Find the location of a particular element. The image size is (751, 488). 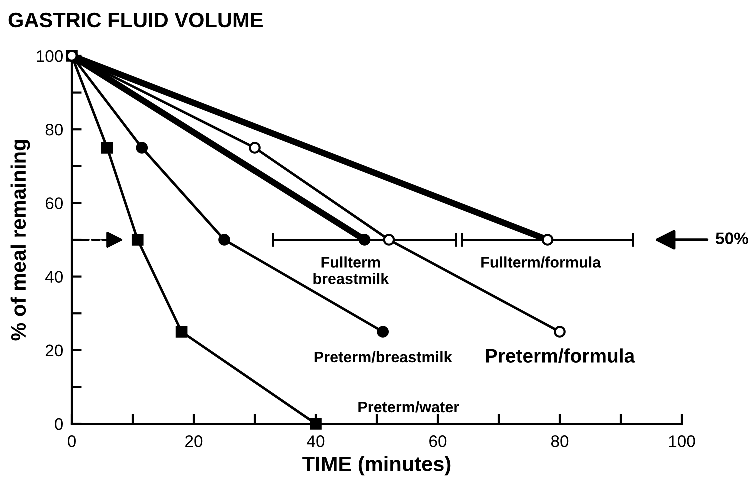

y-tick-label: 20 is located at coordinates (55, 350).